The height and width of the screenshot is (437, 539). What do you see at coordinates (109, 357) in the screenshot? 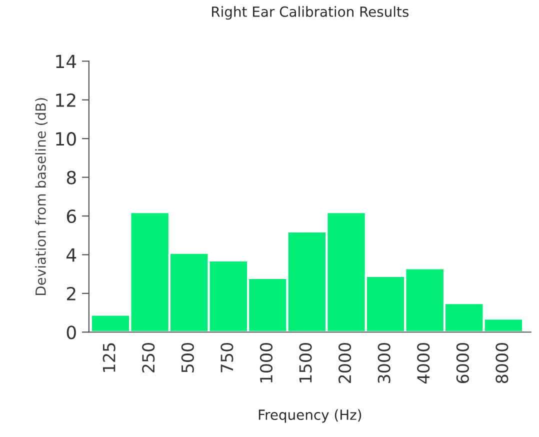
I see `x-tick-label: 125` at bounding box center [109, 357].